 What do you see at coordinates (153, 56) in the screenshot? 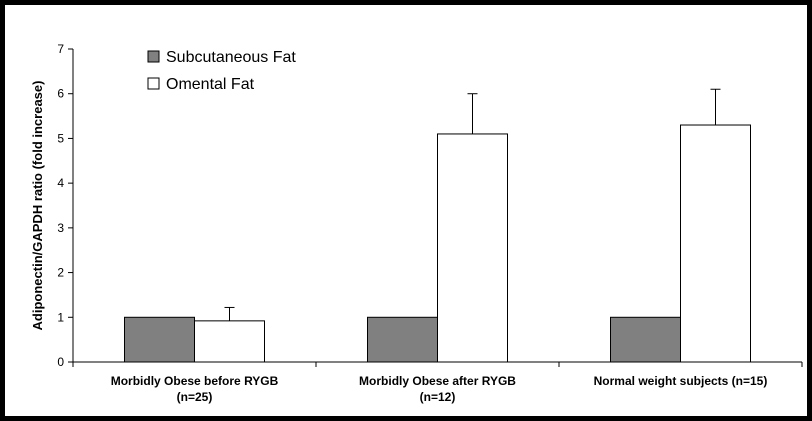
I see `legend-swatch-subcutaneous` at bounding box center [153, 56].